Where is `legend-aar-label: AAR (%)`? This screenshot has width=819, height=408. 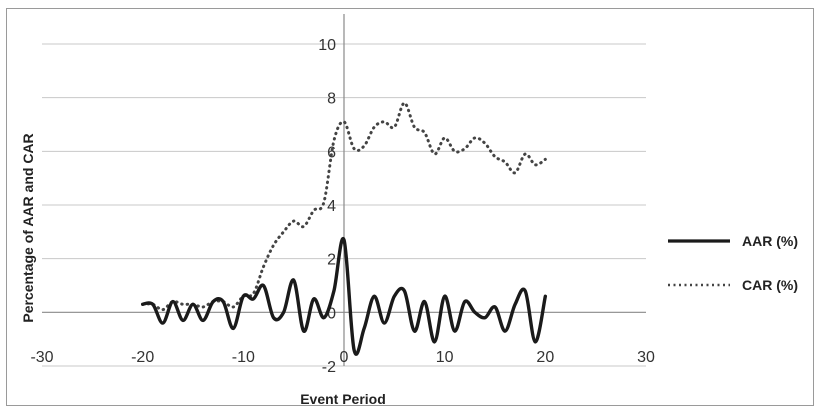 legend-aar-label: AAR (%) is located at coordinates (770, 241).